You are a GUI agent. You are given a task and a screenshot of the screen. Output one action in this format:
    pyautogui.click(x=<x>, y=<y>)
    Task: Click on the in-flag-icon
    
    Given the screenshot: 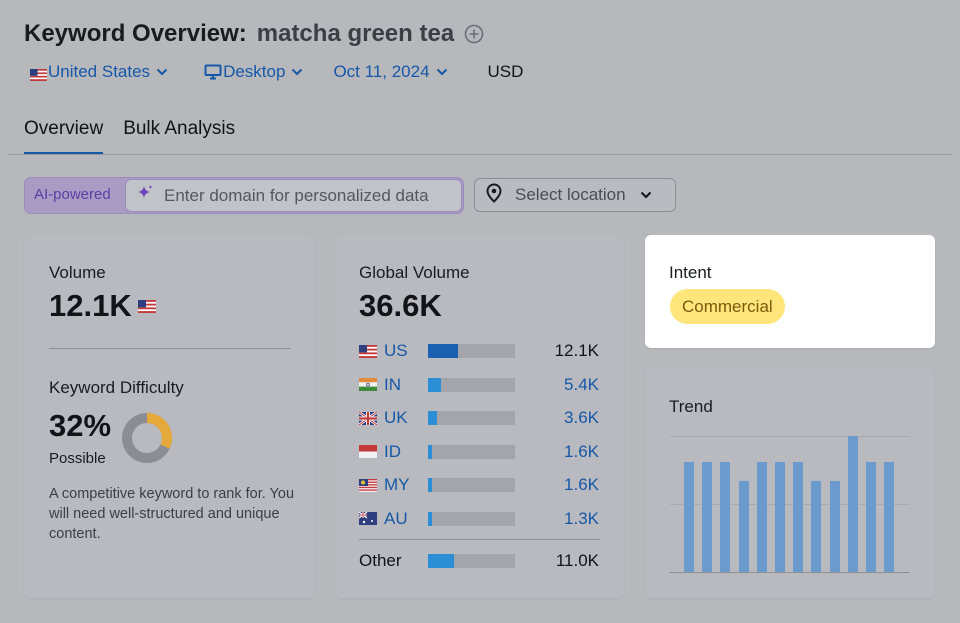 What is the action you would take?
    pyautogui.click(x=368, y=384)
    